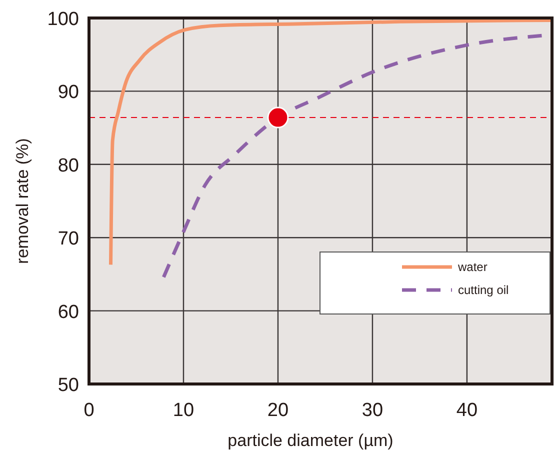  What do you see at coordinates (89, 410) in the screenshot?
I see `x-tick-label: 0` at bounding box center [89, 410].